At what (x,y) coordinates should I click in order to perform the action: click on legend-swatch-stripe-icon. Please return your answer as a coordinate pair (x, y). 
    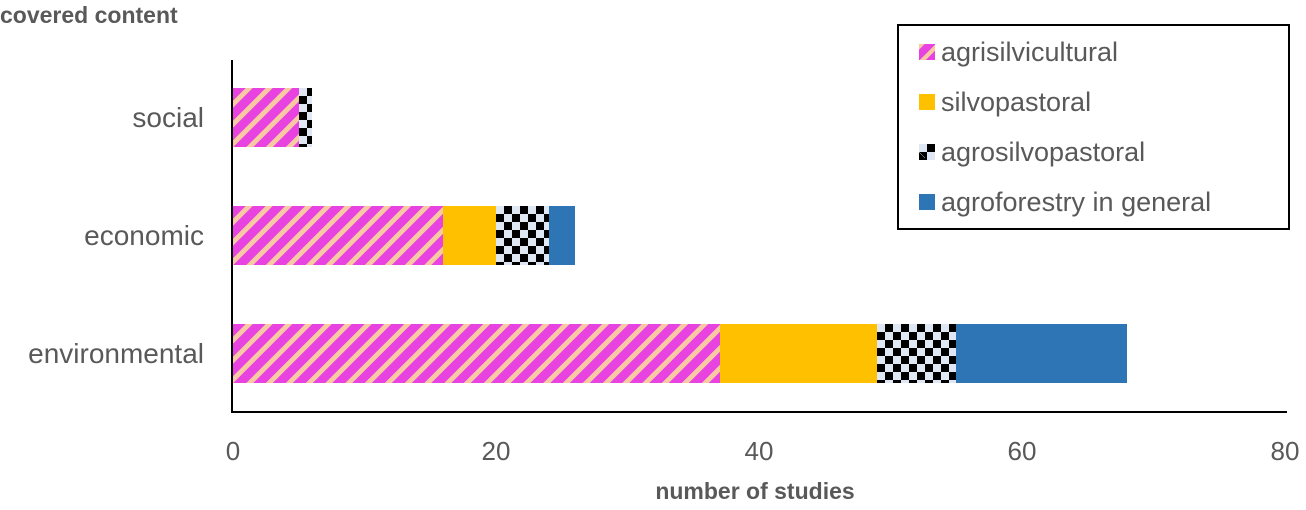
    Looking at the image, I should click on (927, 52).